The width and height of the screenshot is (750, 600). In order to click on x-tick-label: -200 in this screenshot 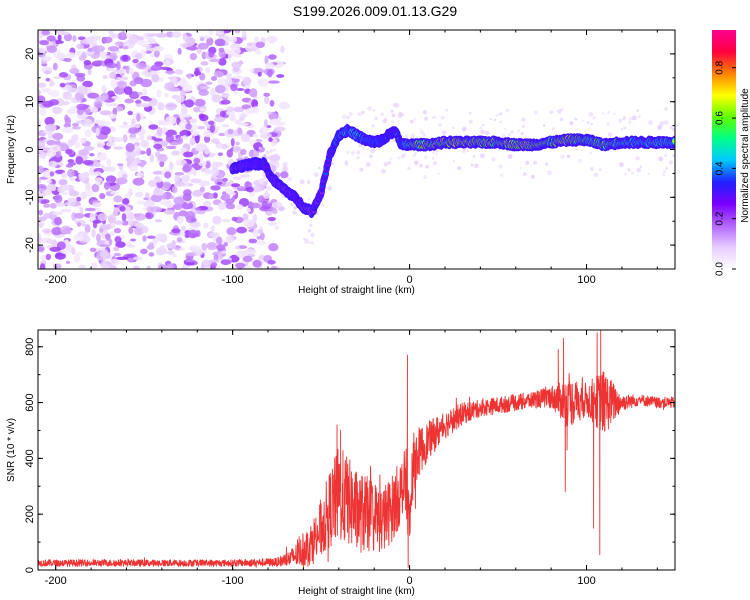, I will do `click(56, 581)`.